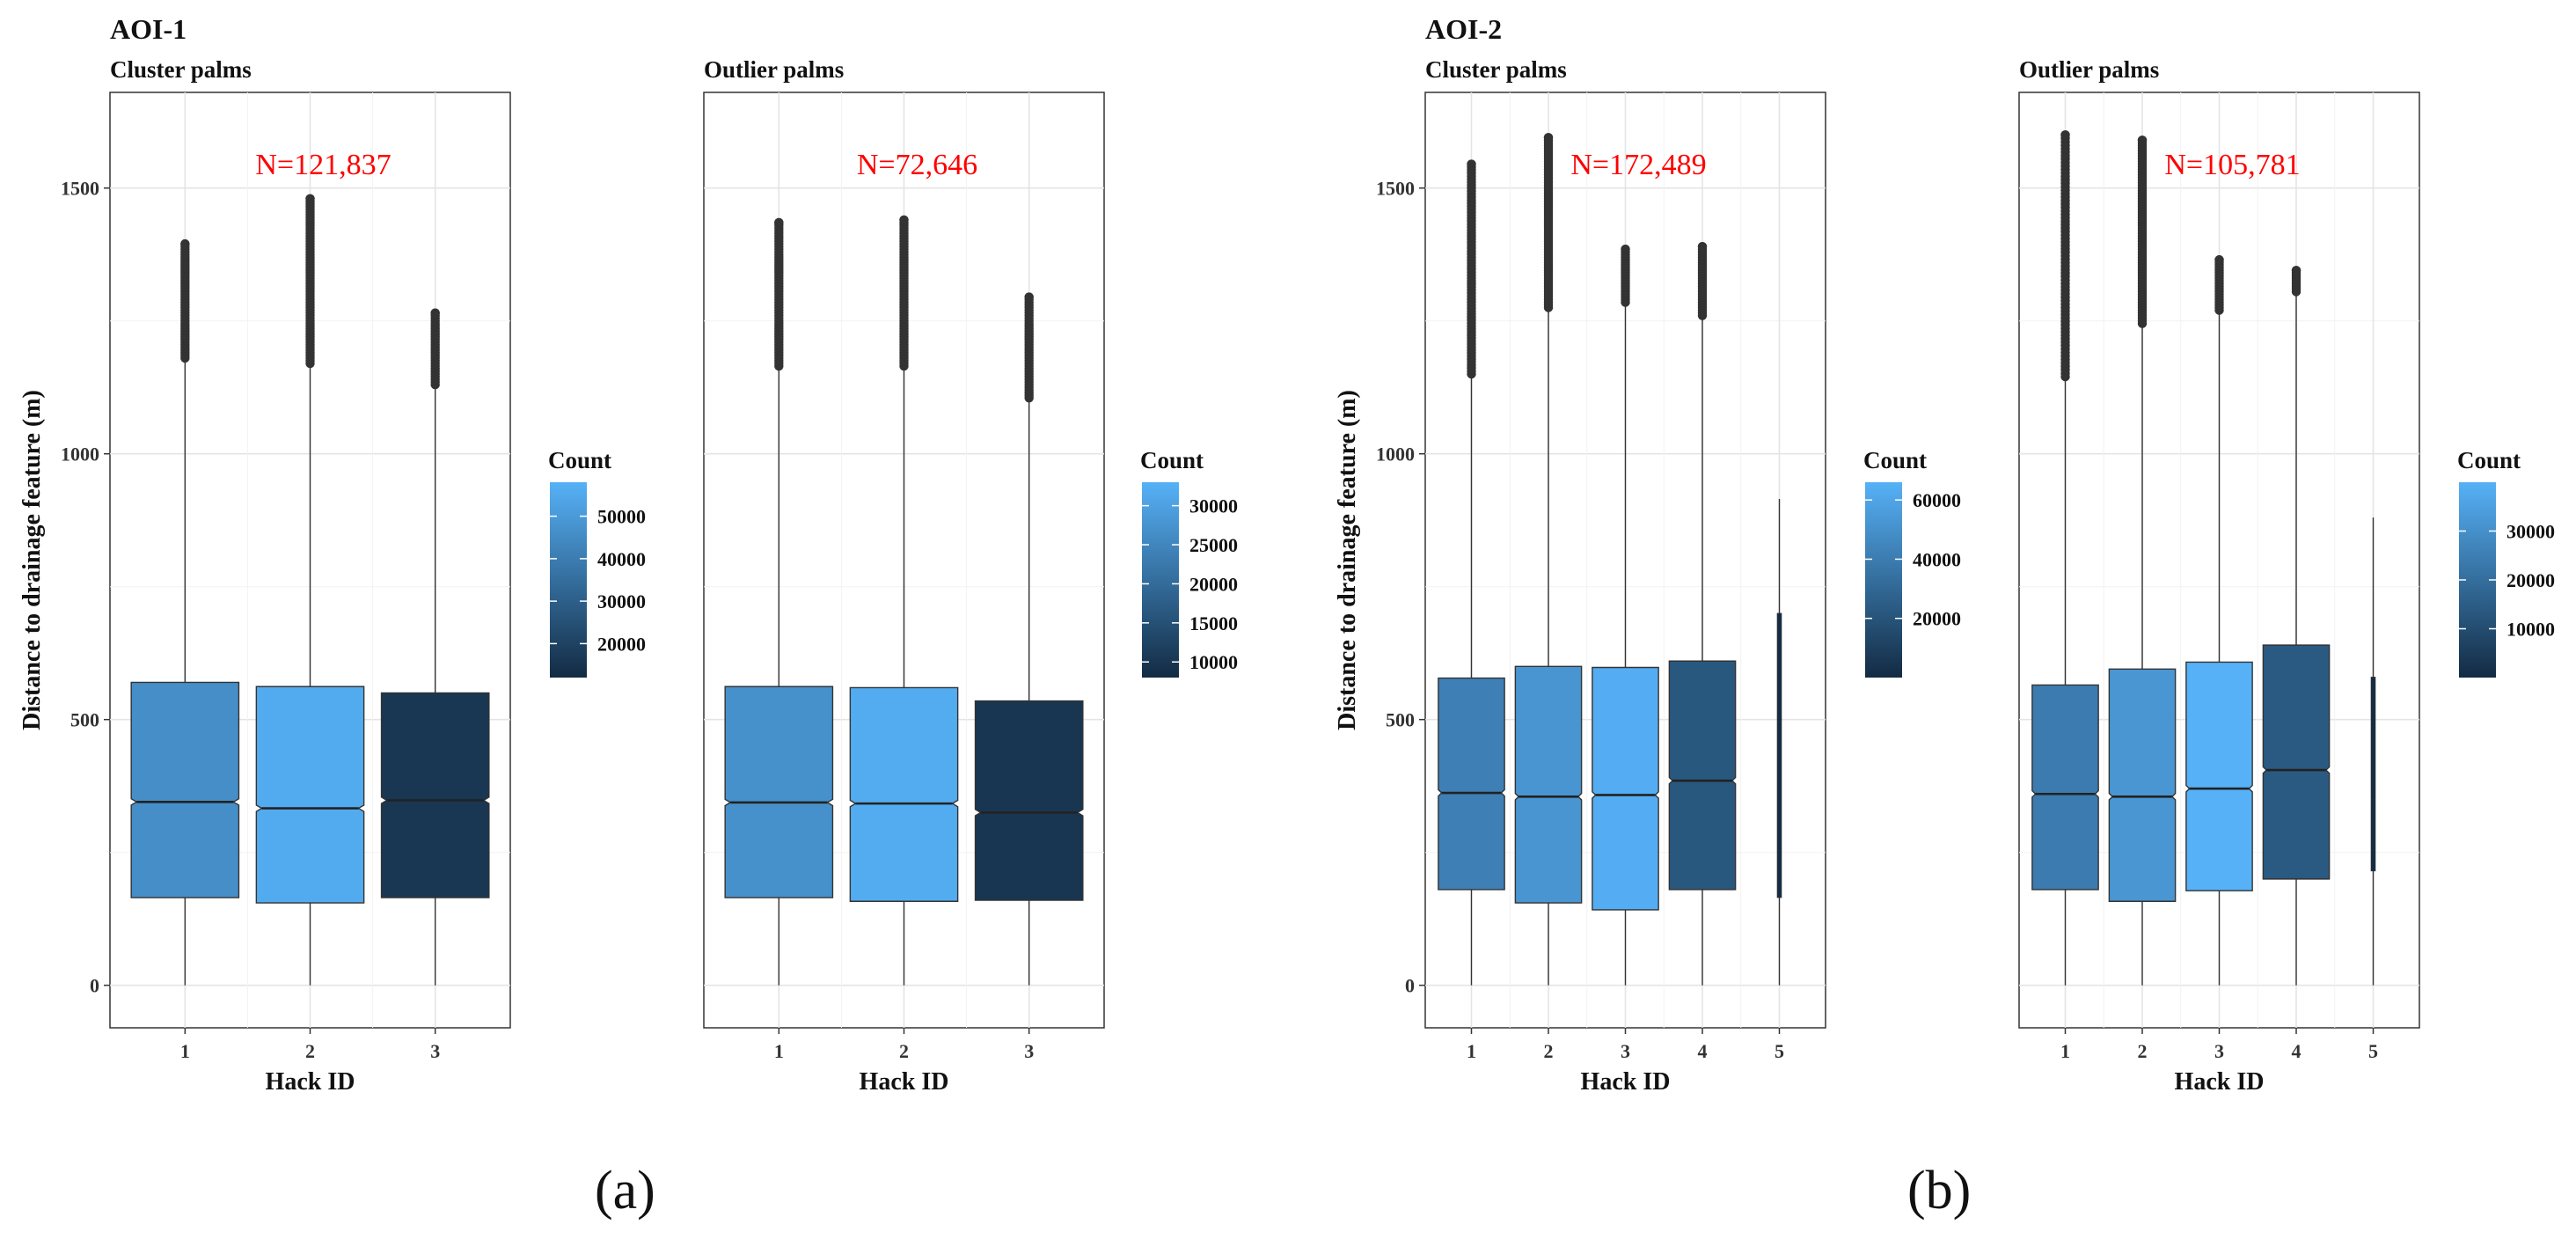 Image resolution: width=2576 pixels, height=1239 pixels. What do you see at coordinates (2297, 1051) in the screenshot?
I see `x-tick-label: 4` at bounding box center [2297, 1051].